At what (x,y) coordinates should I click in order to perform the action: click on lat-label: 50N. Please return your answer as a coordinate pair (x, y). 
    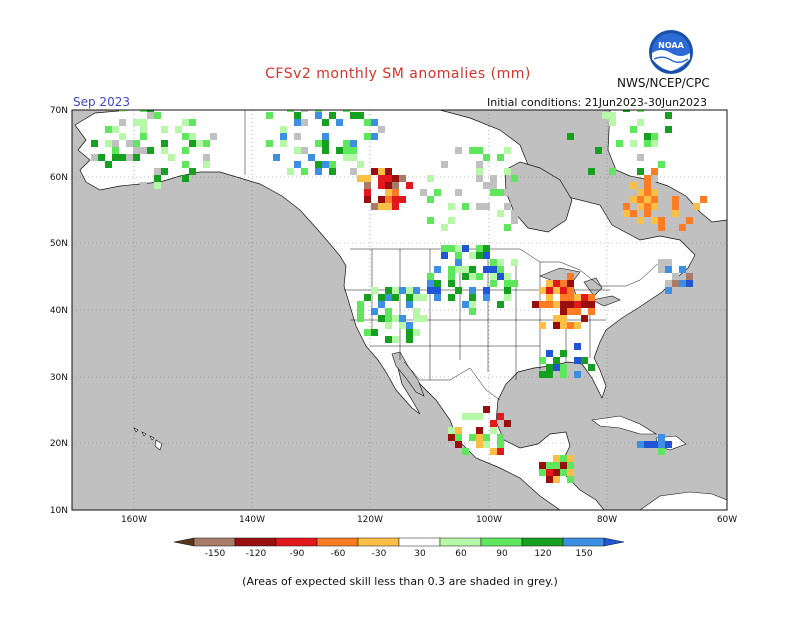
    Looking at the image, I should click on (59, 244).